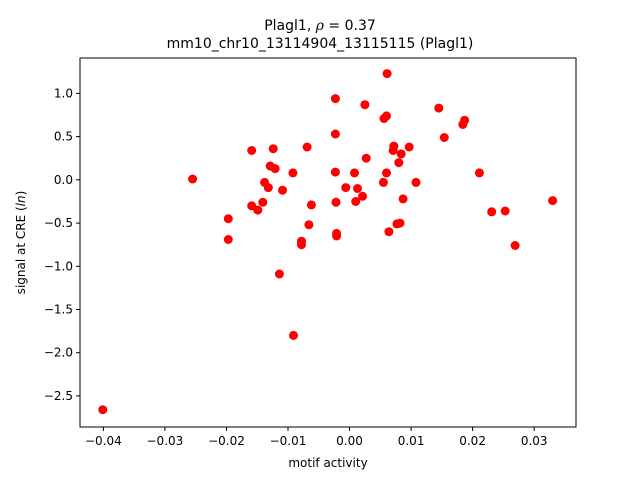 The width and height of the screenshot is (640, 480). What do you see at coordinates (165, 441) in the screenshot?
I see `x-tick-label: −0.03` at bounding box center [165, 441].